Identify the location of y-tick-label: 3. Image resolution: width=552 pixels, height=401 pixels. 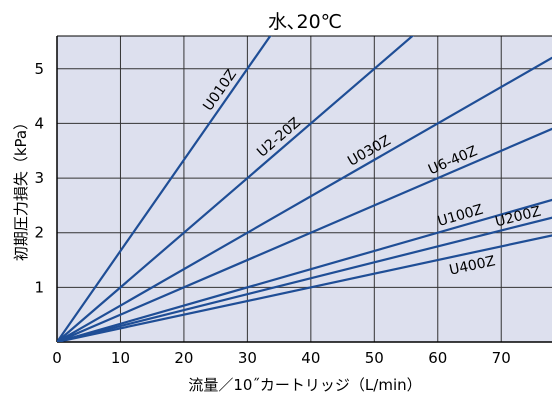
(39, 178).